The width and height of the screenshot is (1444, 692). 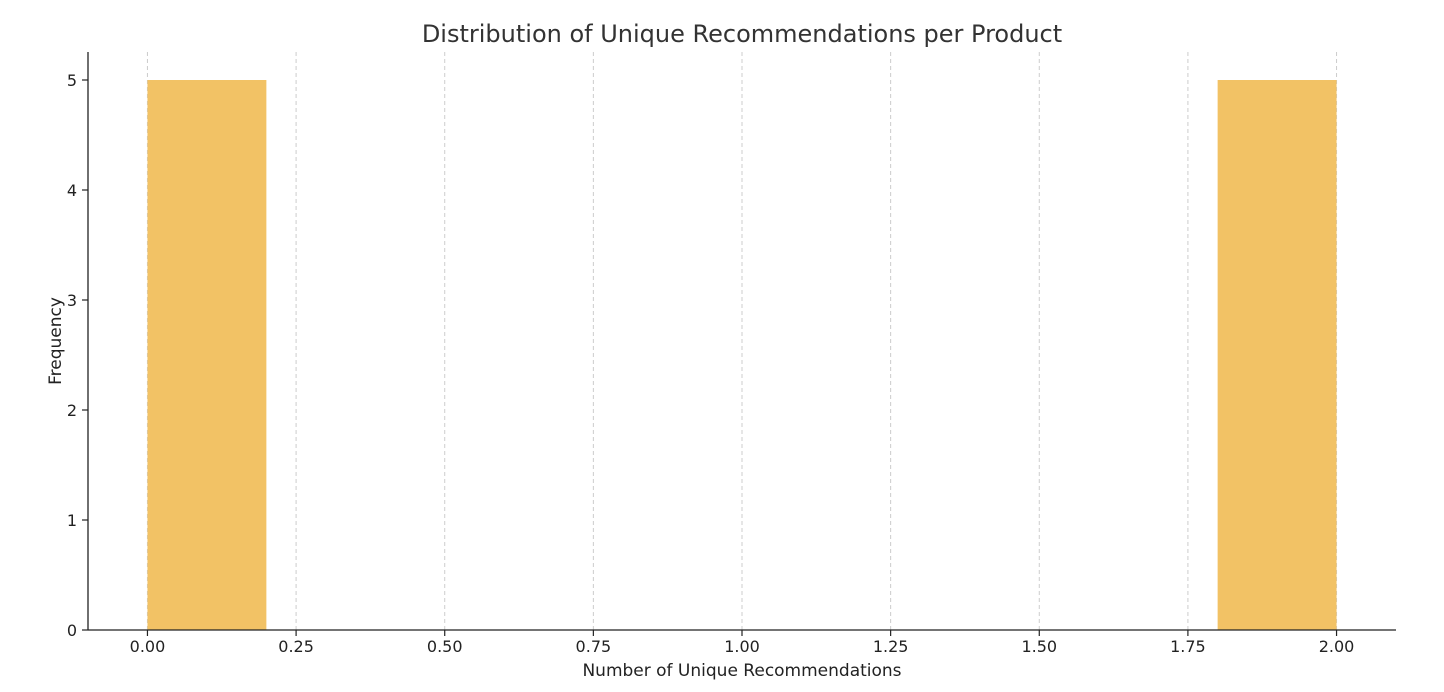 What do you see at coordinates (72, 410) in the screenshot?
I see `y-tick-label-2: 2` at bounding box center [72, 410].